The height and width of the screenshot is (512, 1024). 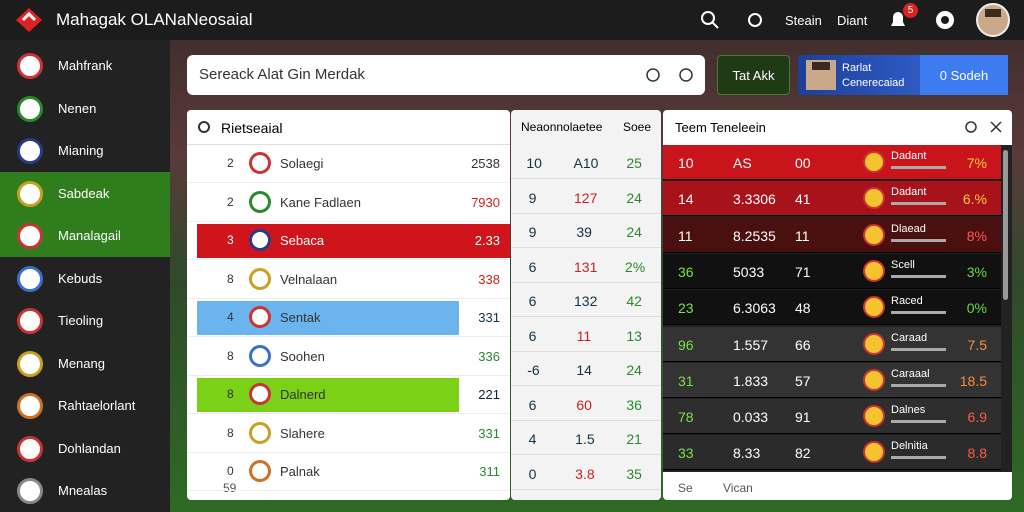 I want to click on stat-value: 132, so click(x=585, y=301).